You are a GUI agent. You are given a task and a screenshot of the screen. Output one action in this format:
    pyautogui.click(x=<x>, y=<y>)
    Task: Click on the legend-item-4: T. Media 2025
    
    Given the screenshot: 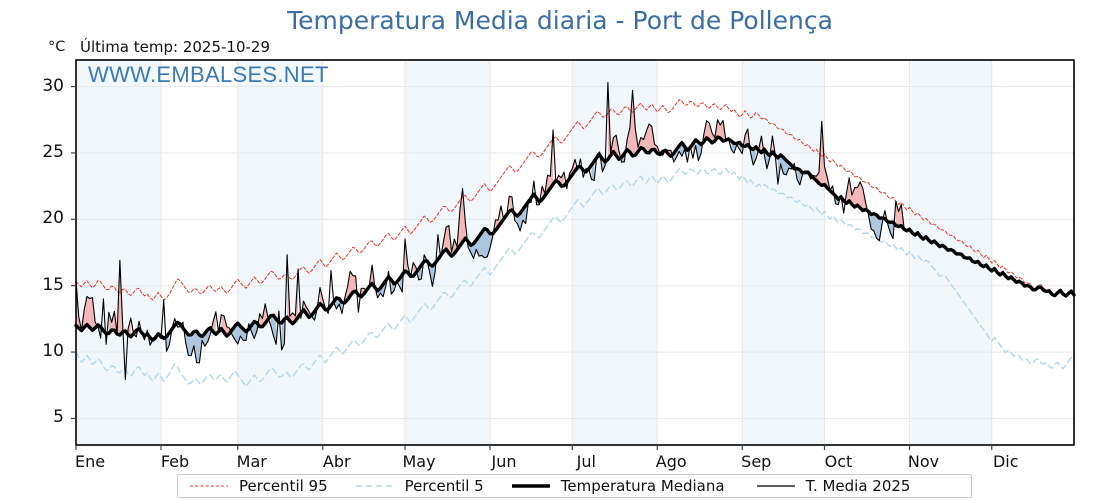 What is the action you would take?
    pyautogui.click(x=833, y=486)
    